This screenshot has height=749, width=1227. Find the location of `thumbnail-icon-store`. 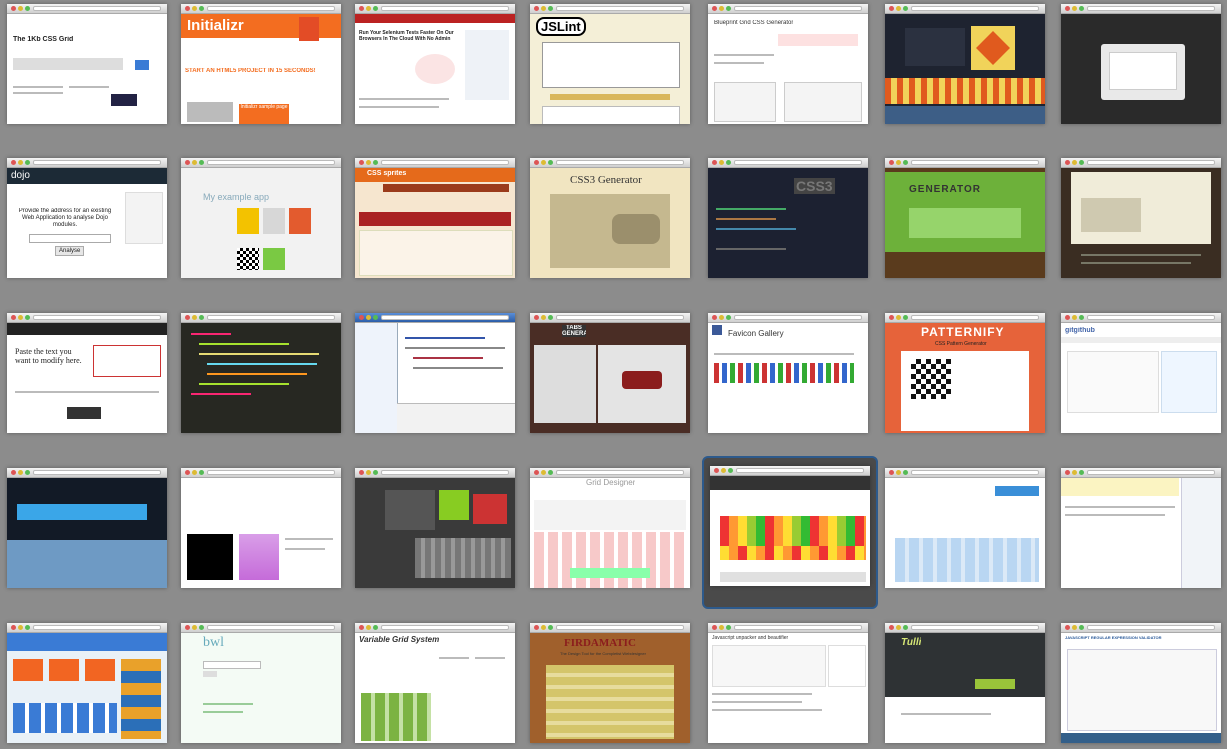

thumbnail-icon-store is located at coordinates (87, 683).